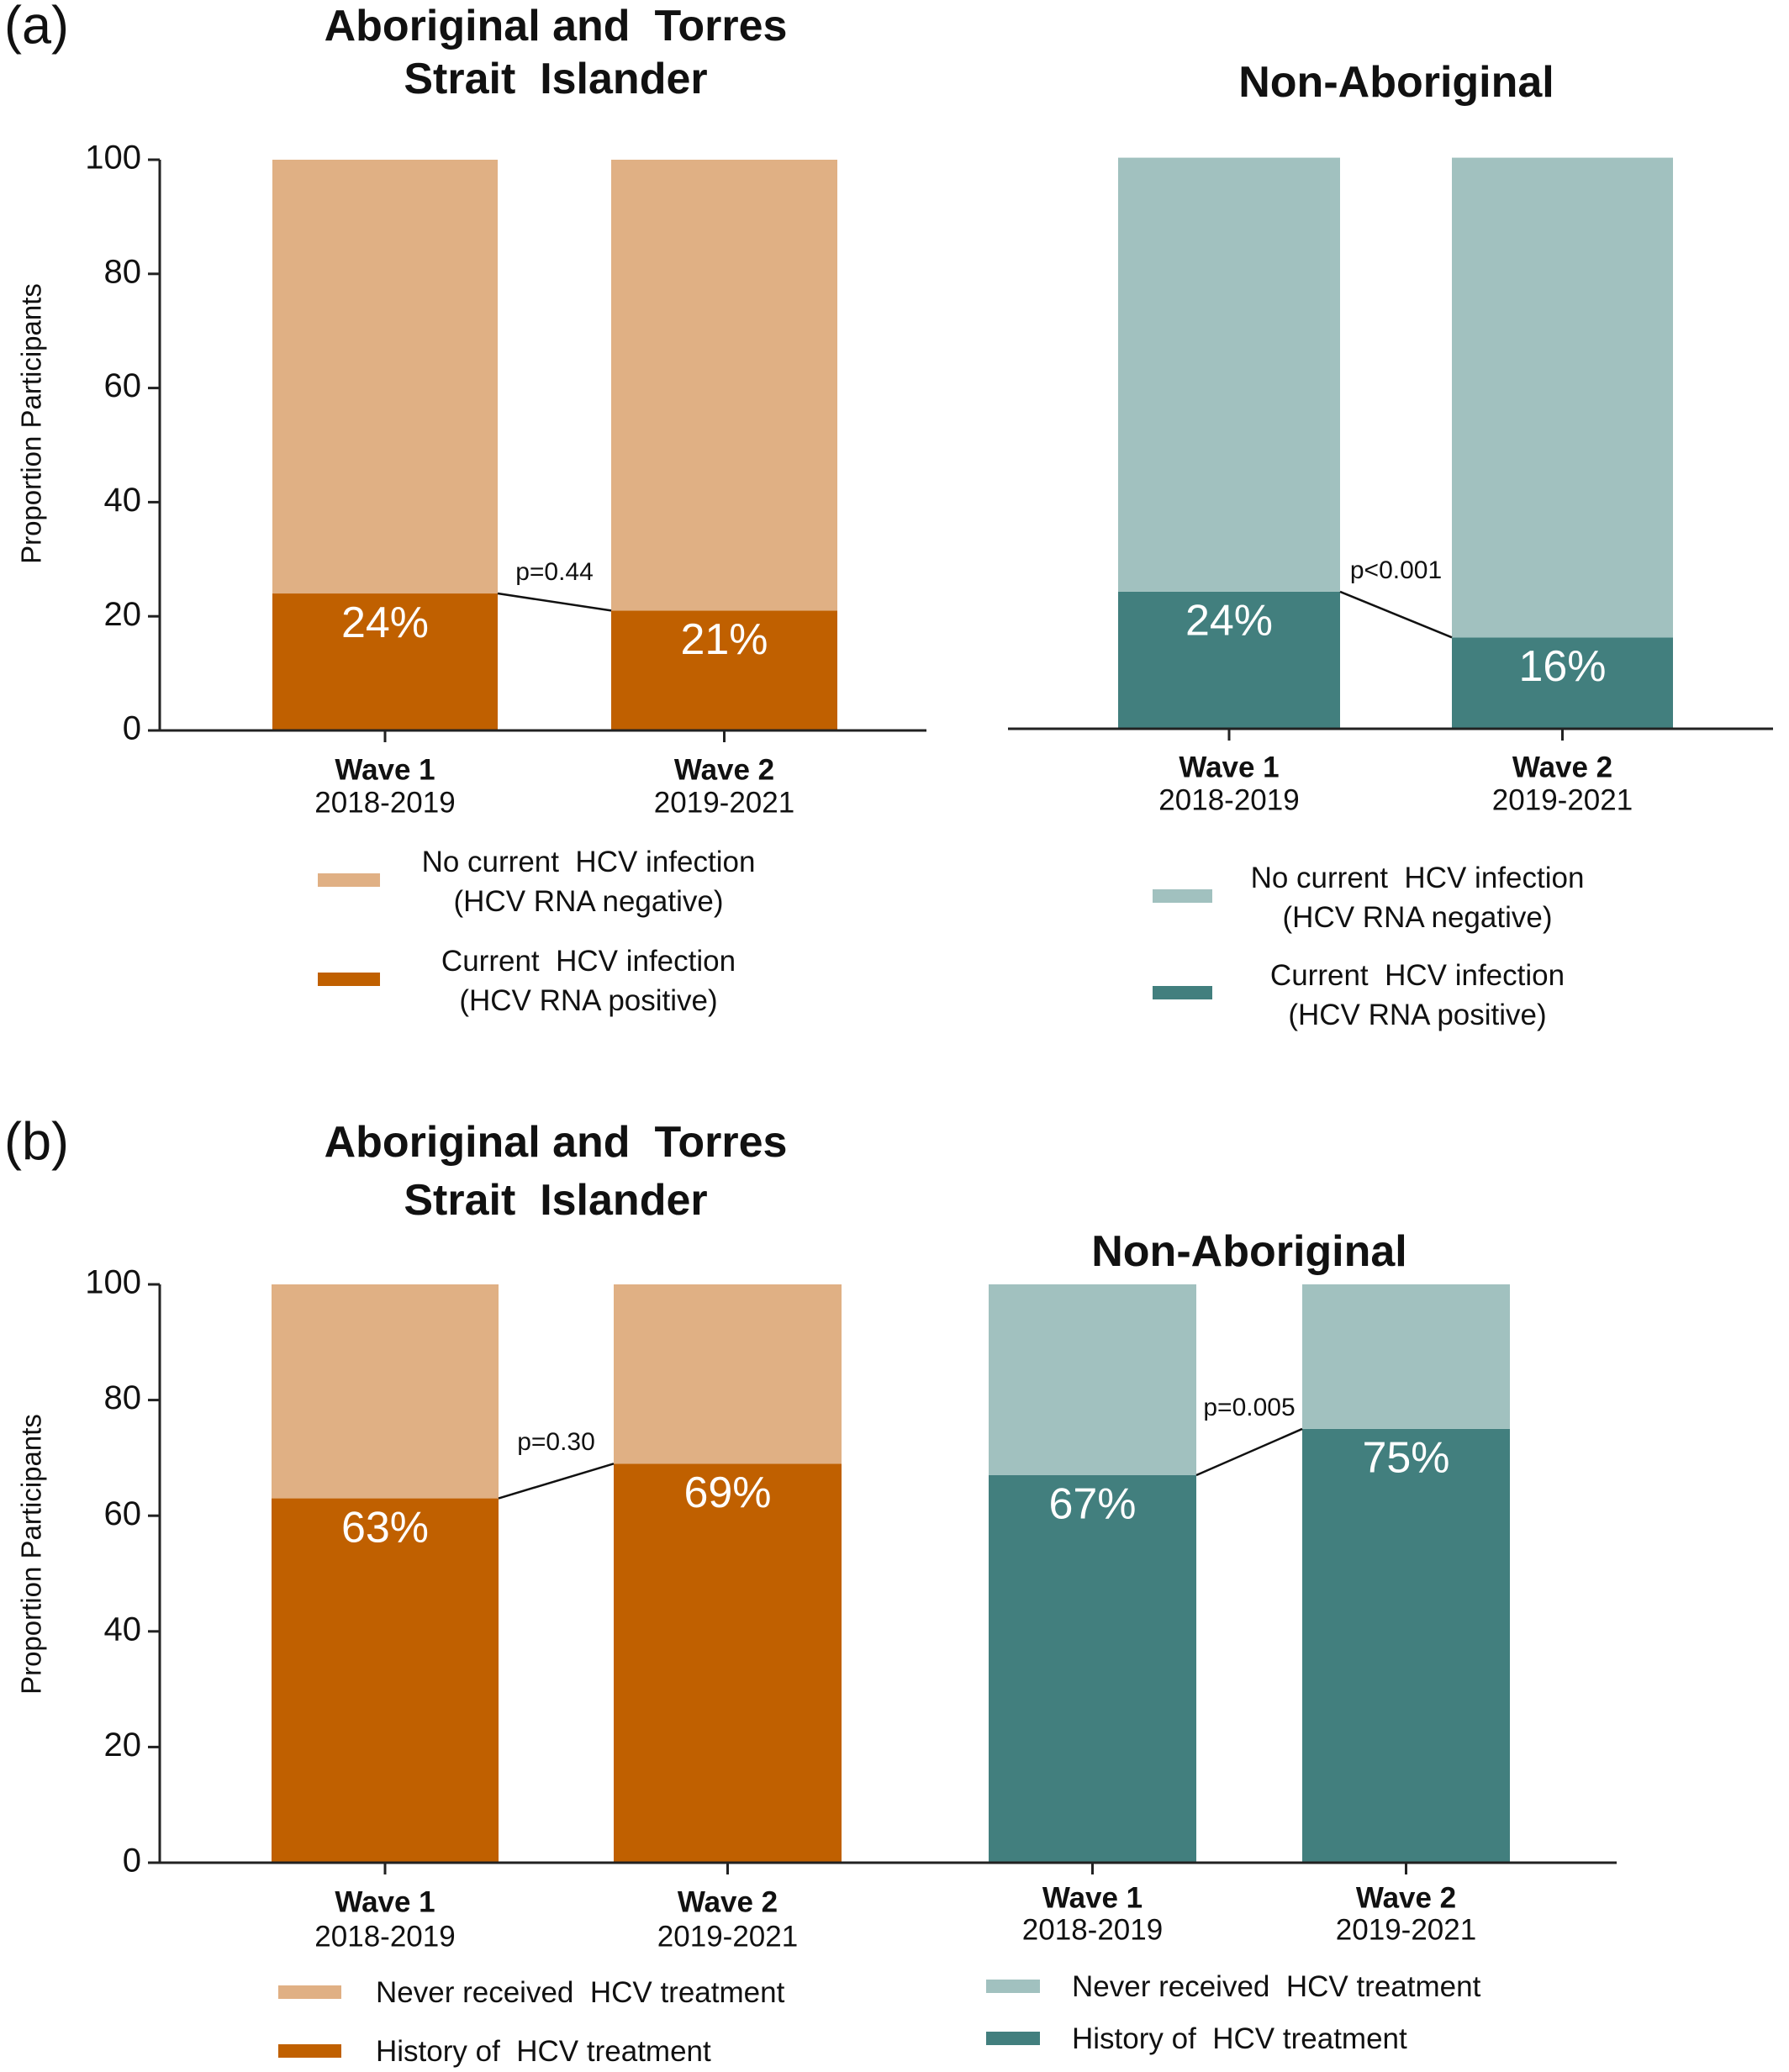 This screenshot has width=1789, height=2072. I want to click on panel-label: (b), so click(36, 1142).